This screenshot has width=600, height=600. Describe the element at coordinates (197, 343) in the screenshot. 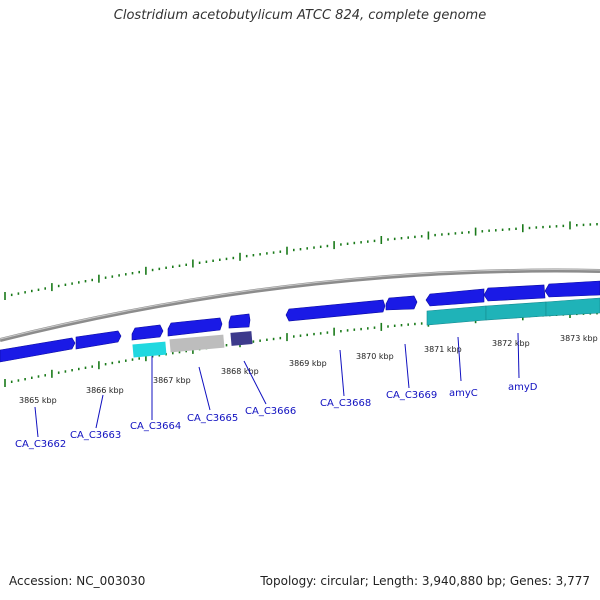

I see `feature-gray-ca-c3665` at that location.